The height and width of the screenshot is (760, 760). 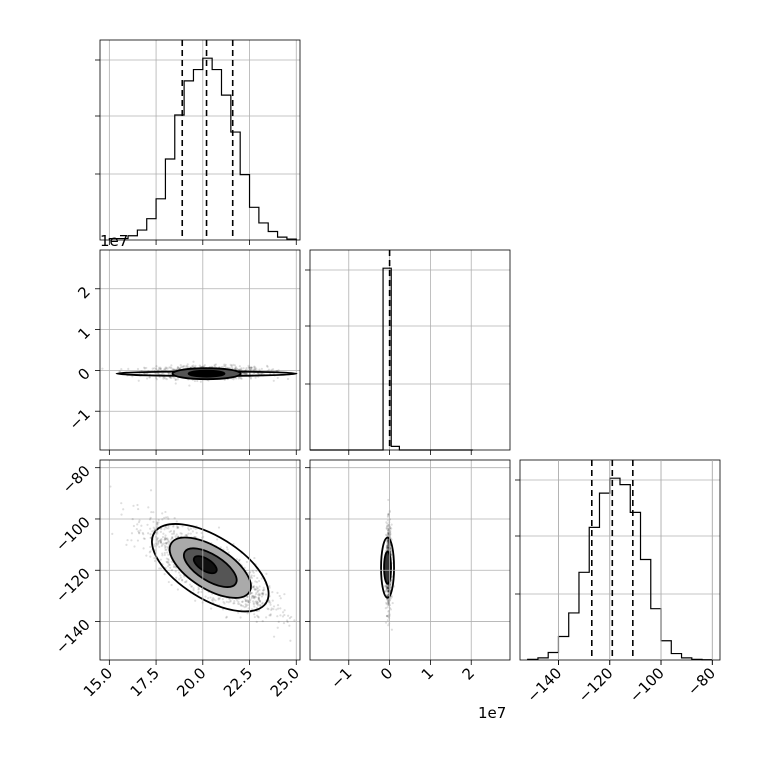 I want to click on x-tick-label: −120, so click(x=596, y=685).